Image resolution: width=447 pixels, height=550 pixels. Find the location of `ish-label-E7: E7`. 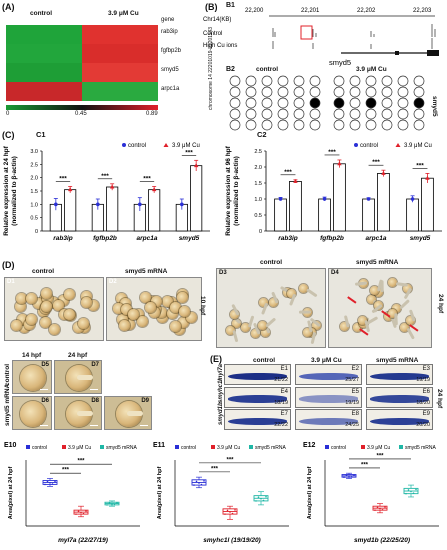

ish-label-E7: E7 is located at coordinates (284, 414).